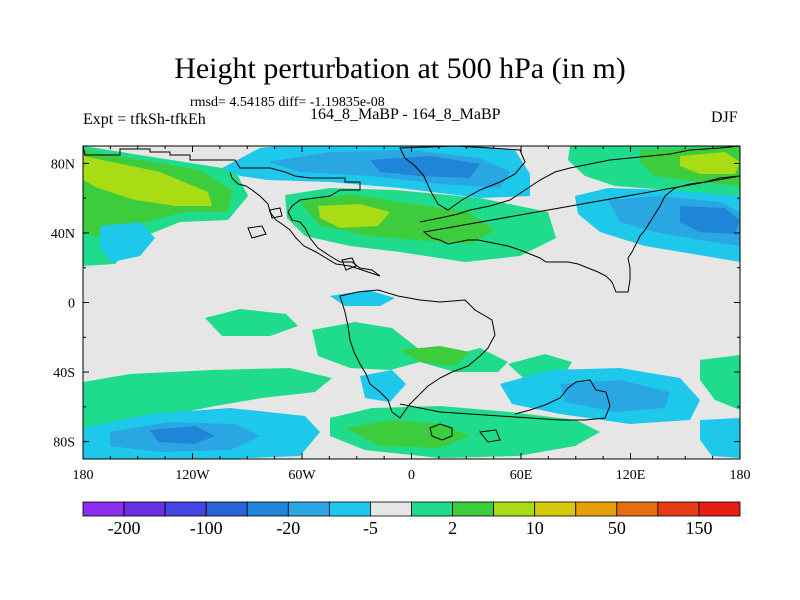 The image size is (800, 600). I want to click on colorbar-label: 10, so click(535, 528).